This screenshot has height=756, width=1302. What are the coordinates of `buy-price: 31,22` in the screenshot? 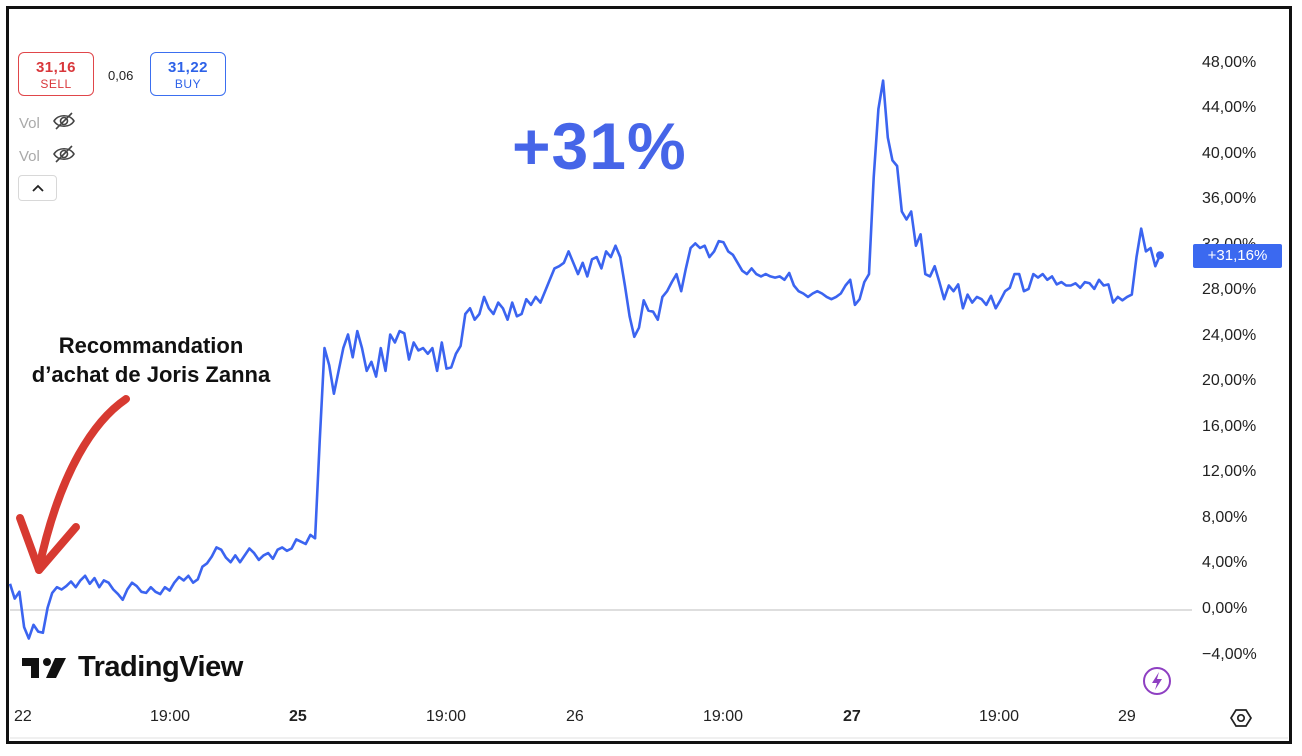 It's located at (188, 67).